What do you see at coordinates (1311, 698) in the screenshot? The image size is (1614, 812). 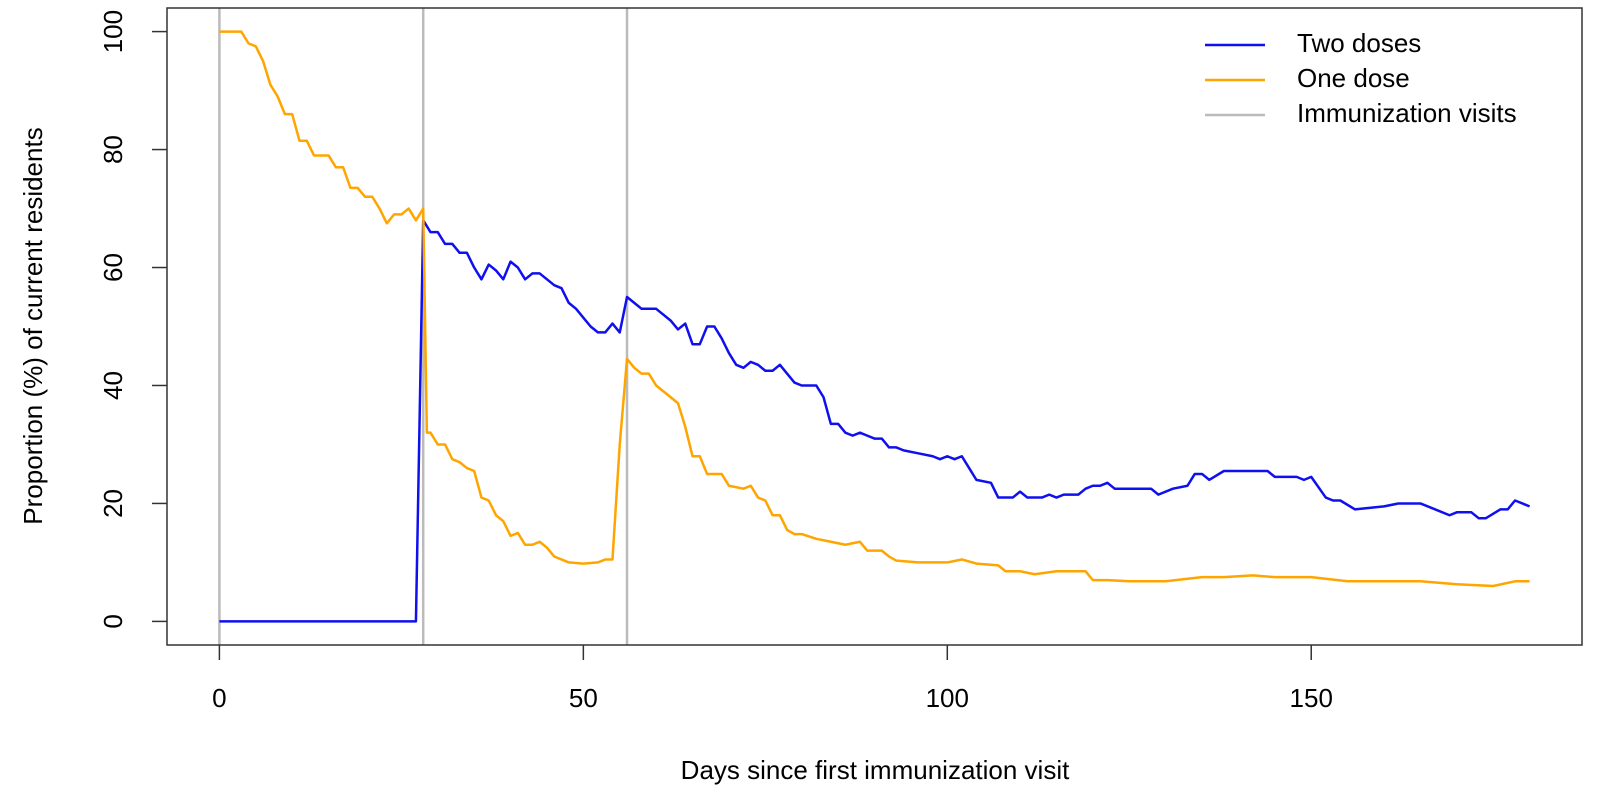 I see `x-tick-label: 150` at bounding box center [1311, 698].